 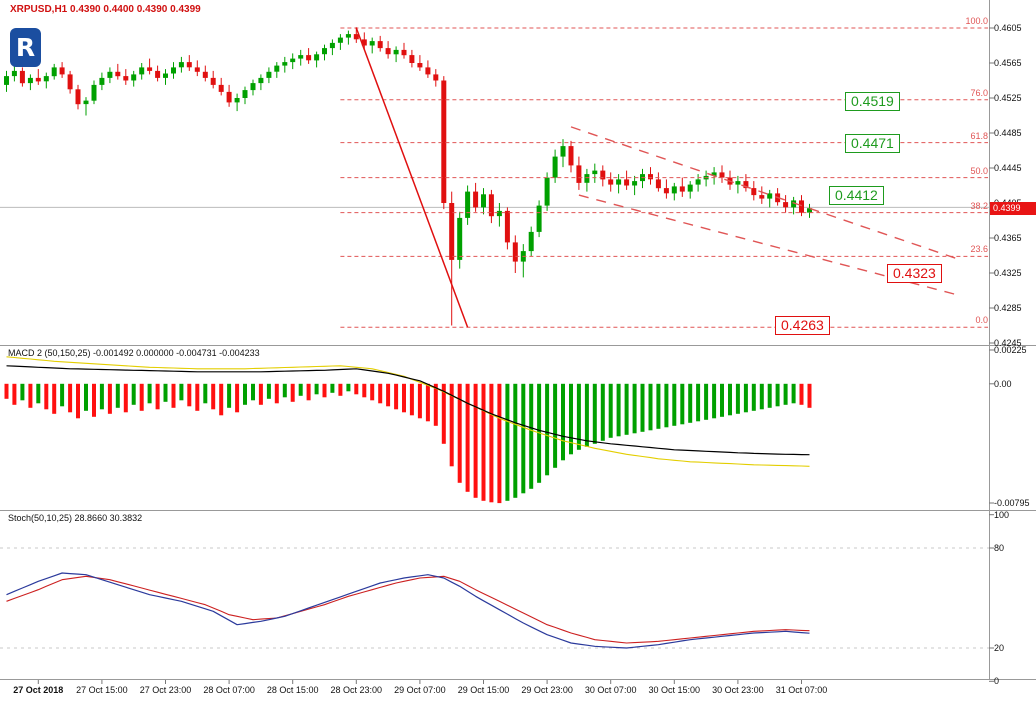 What do you see at coordinates (165, 690) in the screenshot?
I see `time-axis-label: 27 Oct 23:00` at bounding box center [165, 690].